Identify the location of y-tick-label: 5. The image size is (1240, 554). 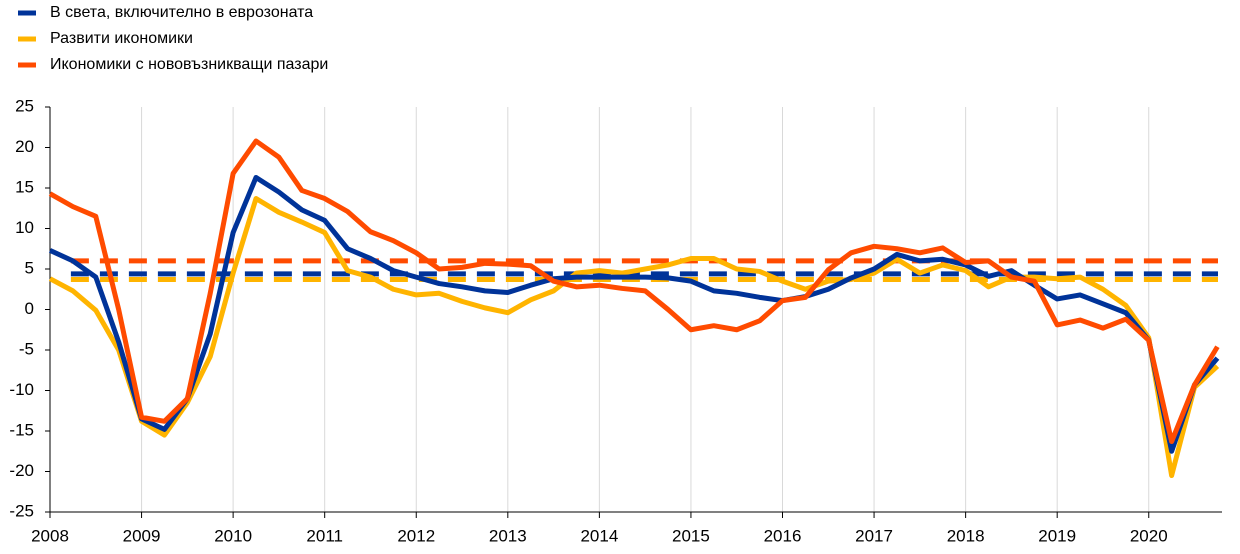
(29, 267).